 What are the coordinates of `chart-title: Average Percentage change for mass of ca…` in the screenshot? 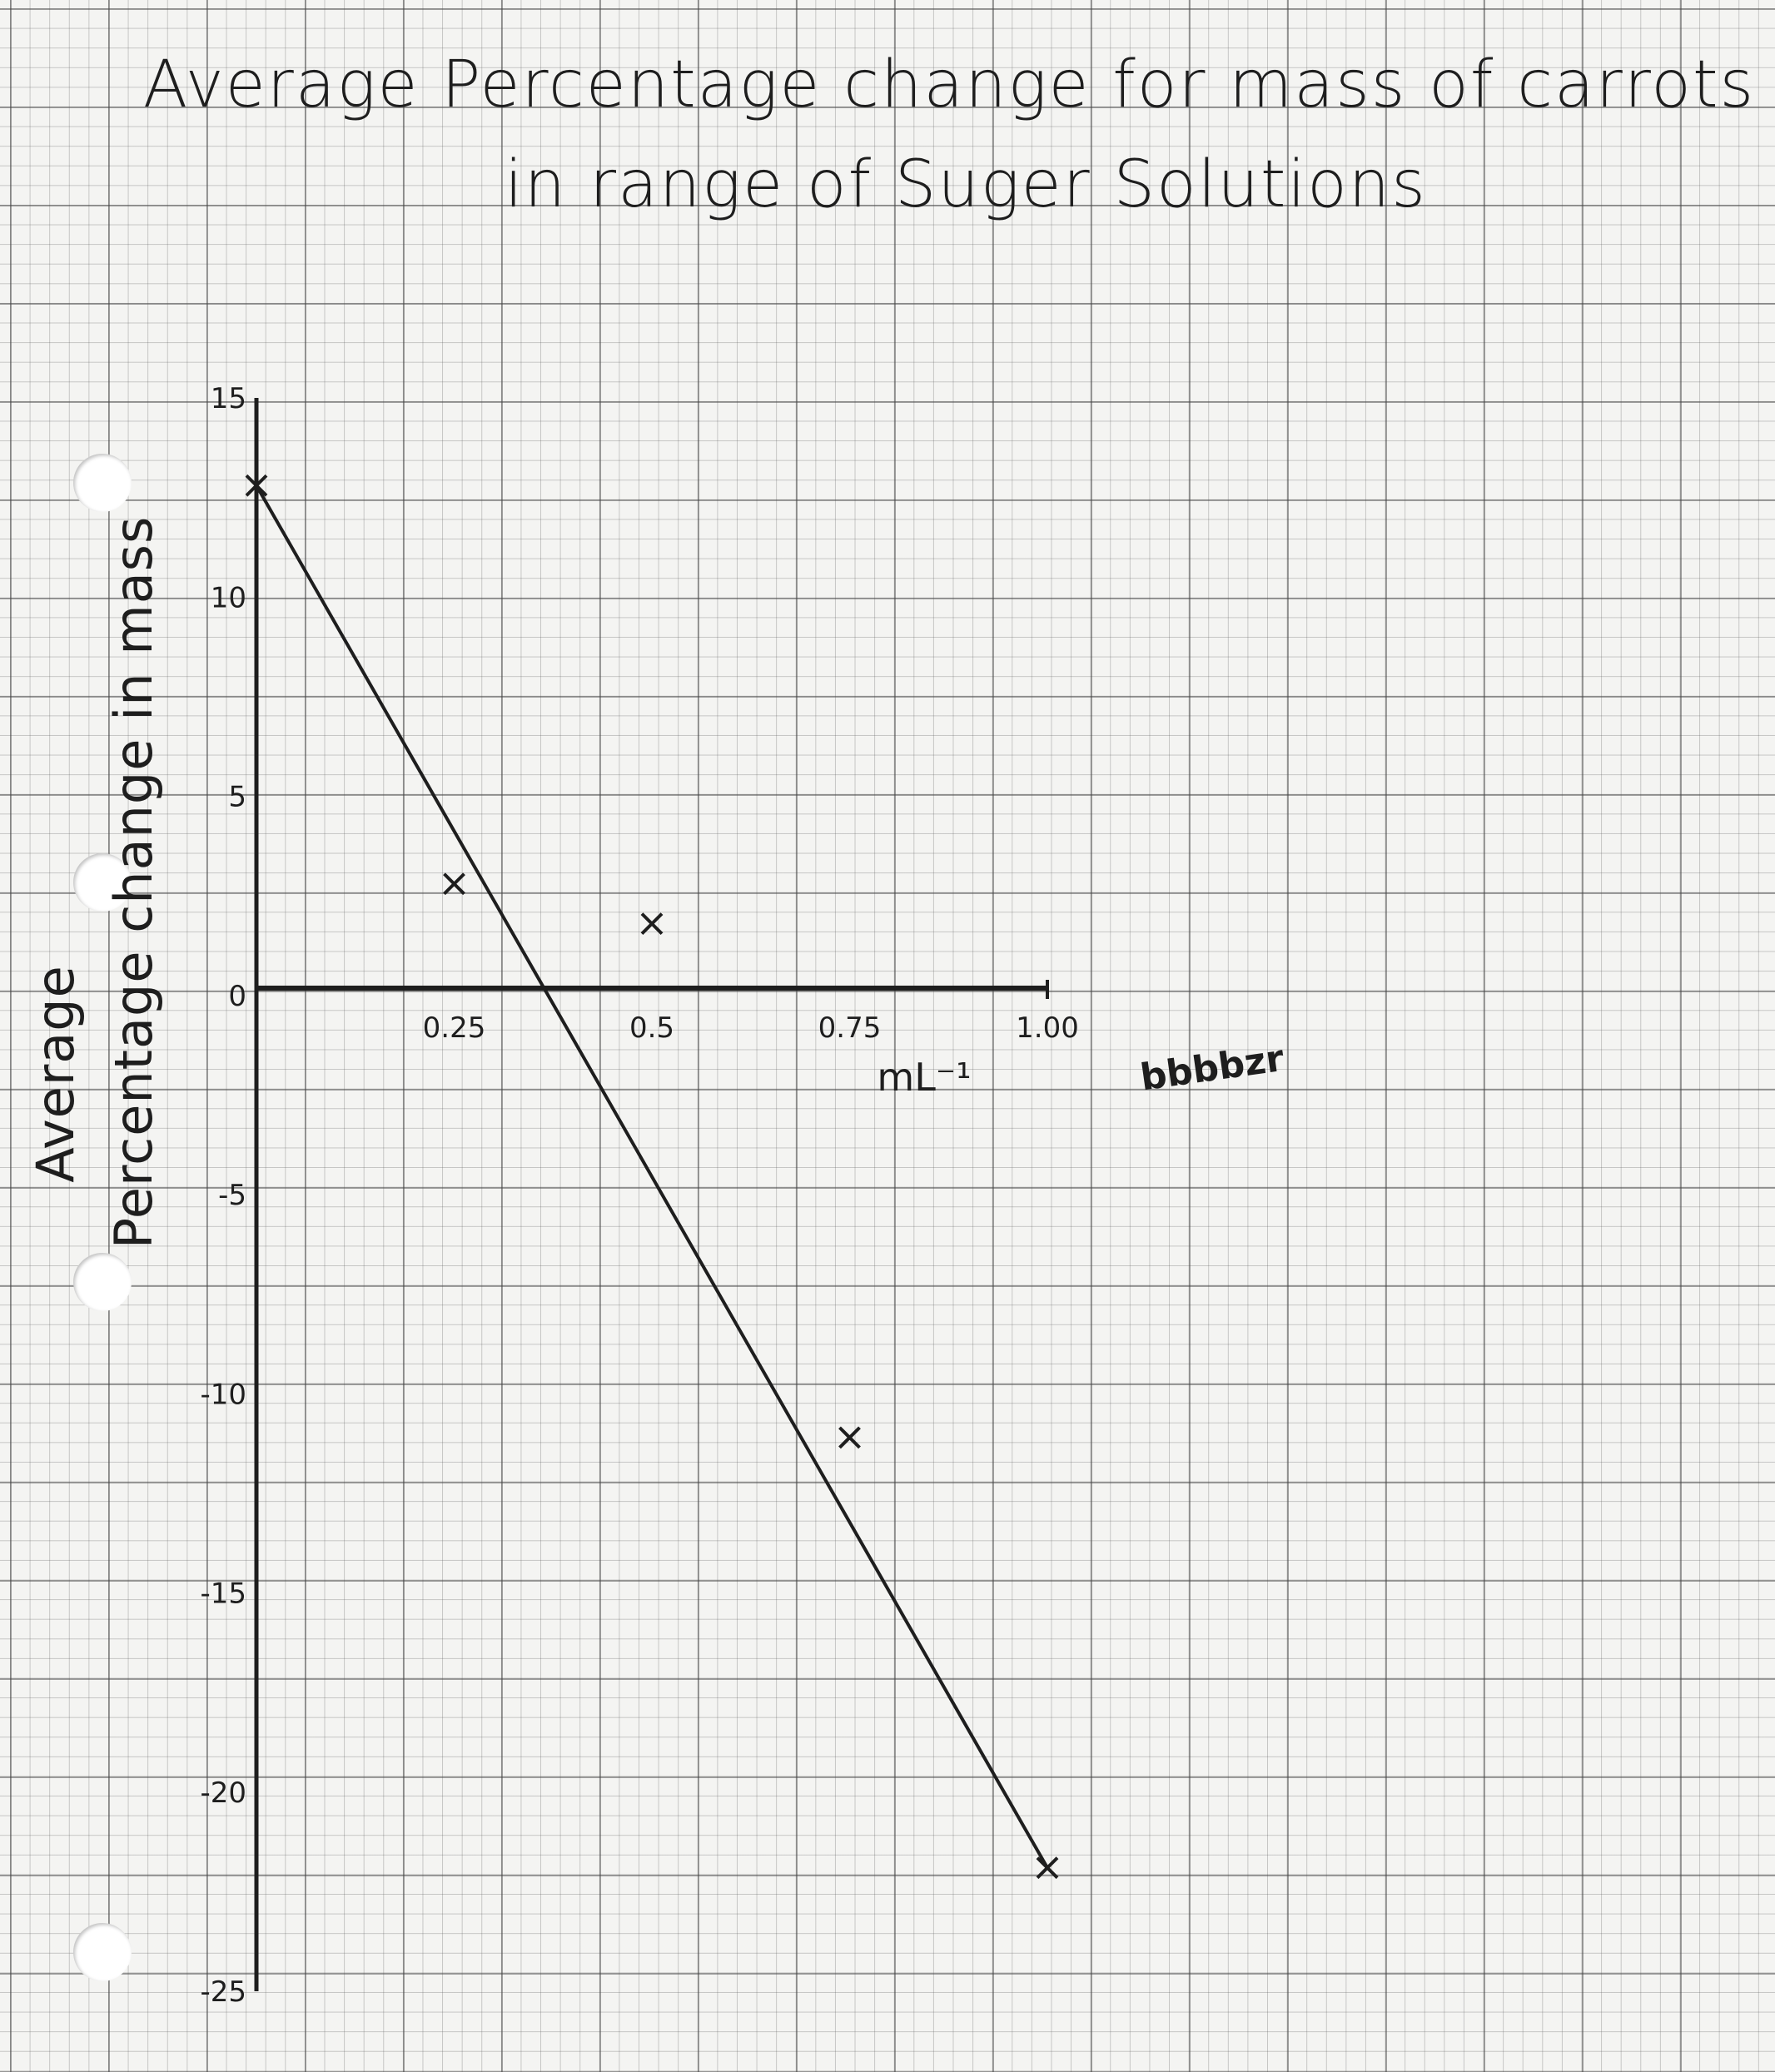 It's located at (949, 84).